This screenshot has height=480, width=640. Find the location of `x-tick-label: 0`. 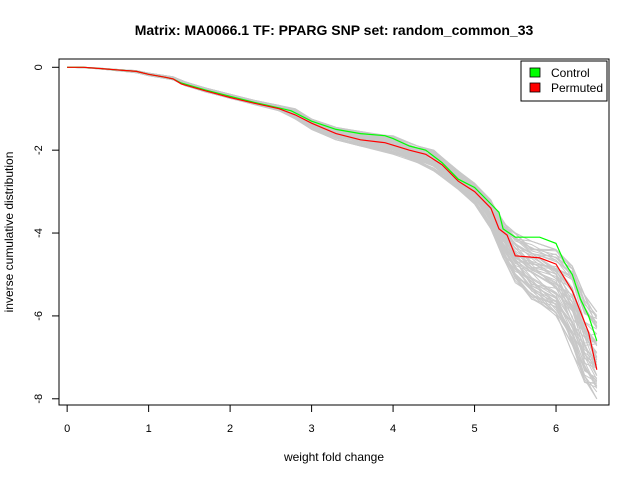

x-tick-label: 0 is located at coordinates (67, 429).